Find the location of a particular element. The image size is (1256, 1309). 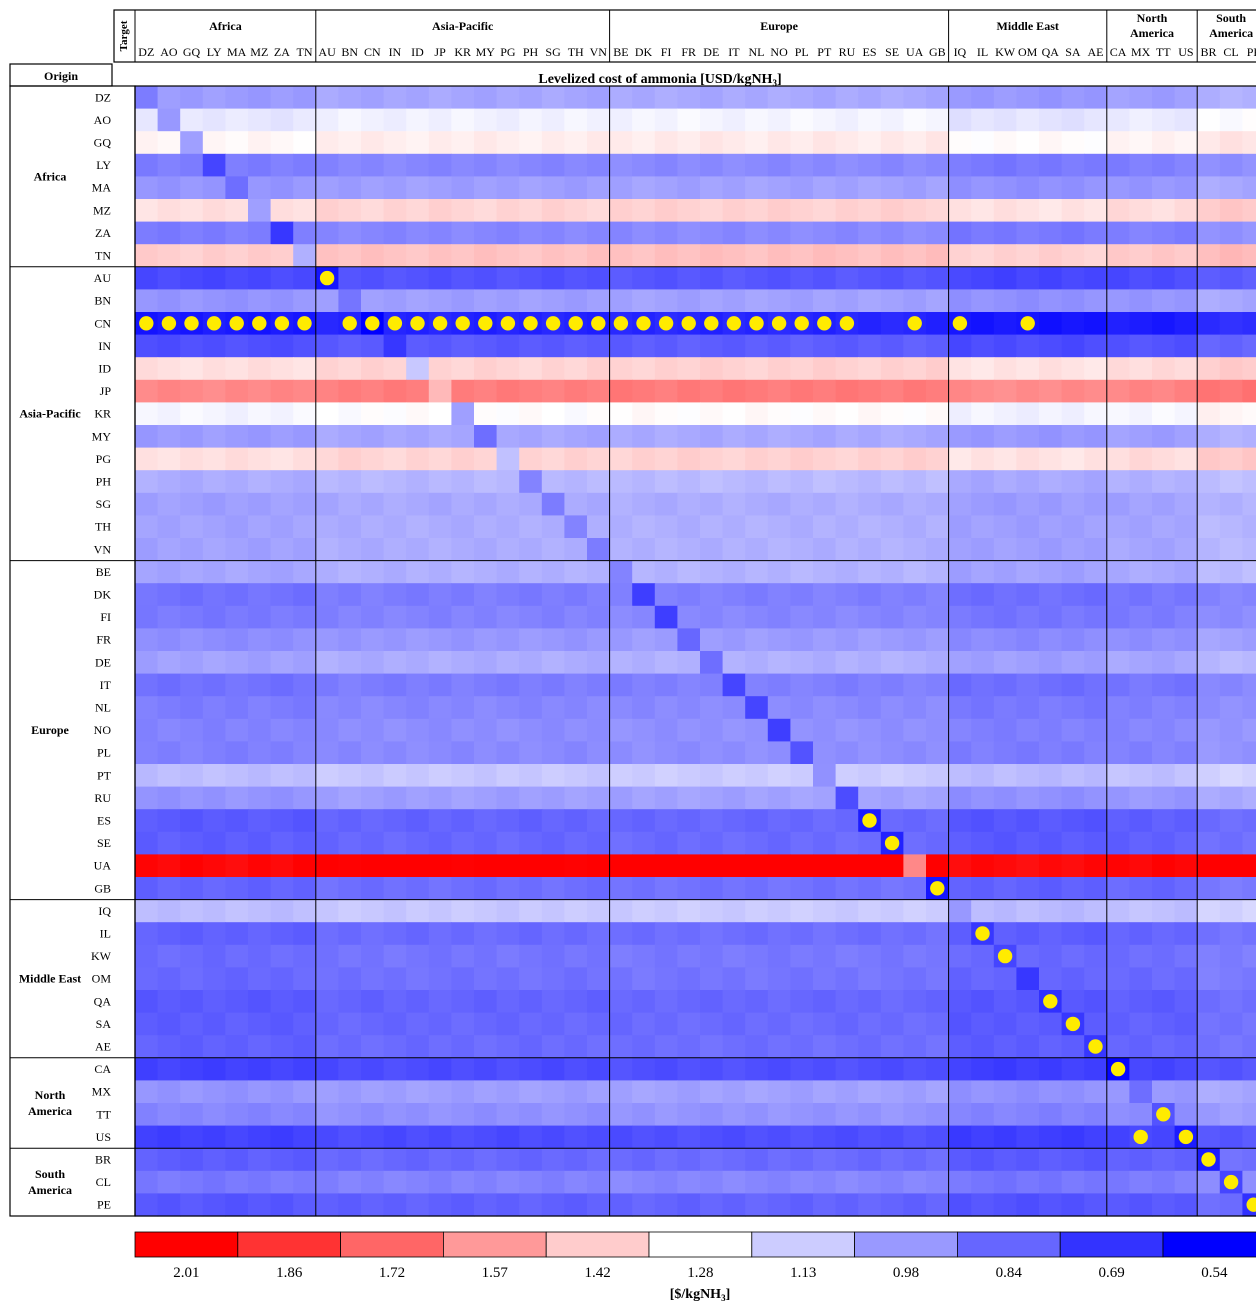

colorbar-swatch is located at coordinates (1111, 1244).